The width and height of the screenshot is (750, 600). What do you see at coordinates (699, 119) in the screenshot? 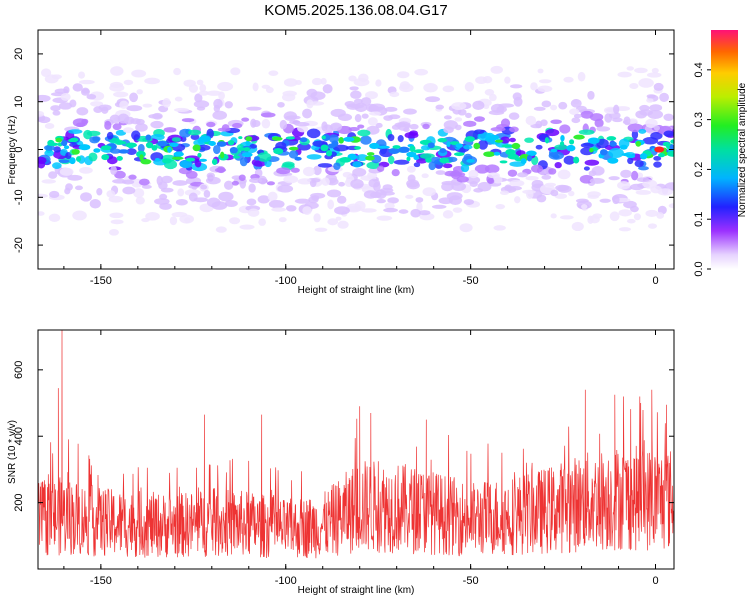
I see `colorbar-tick-label: 0.3` at bounding box center [699, 119].